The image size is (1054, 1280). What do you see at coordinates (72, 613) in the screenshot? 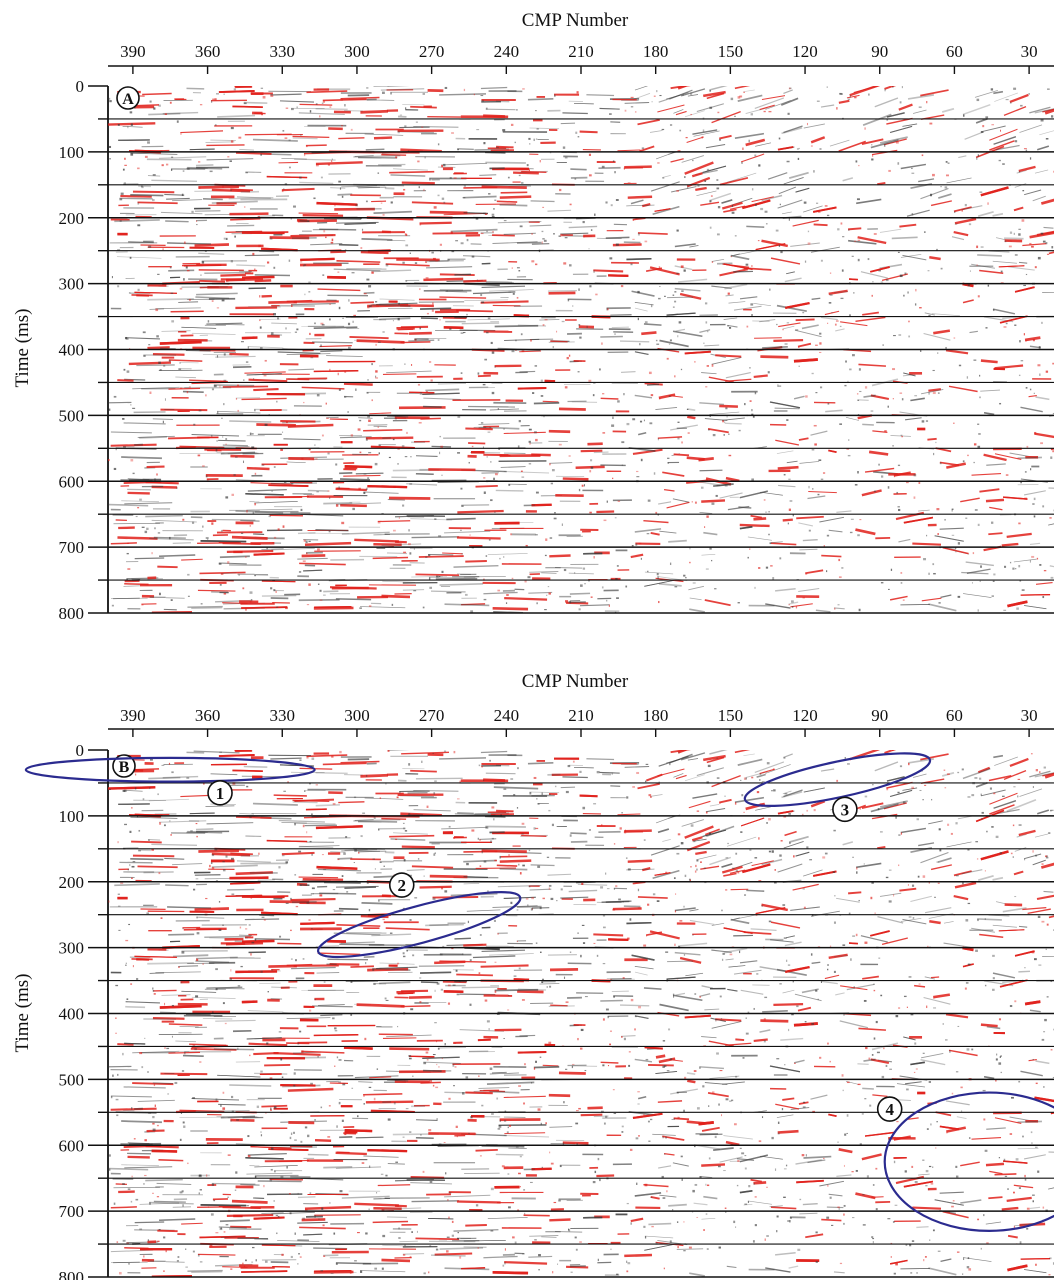
I see `y-tick-label: 800` at bounding box center [72, 613].